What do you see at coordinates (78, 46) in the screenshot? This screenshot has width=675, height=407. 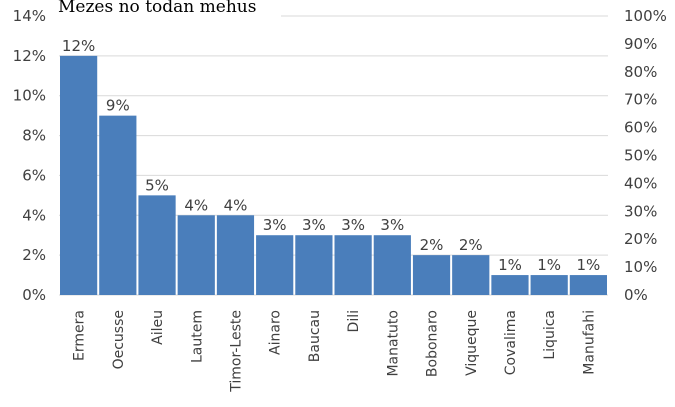 I see `data-label: 12%` at bounding box center [78, 46].